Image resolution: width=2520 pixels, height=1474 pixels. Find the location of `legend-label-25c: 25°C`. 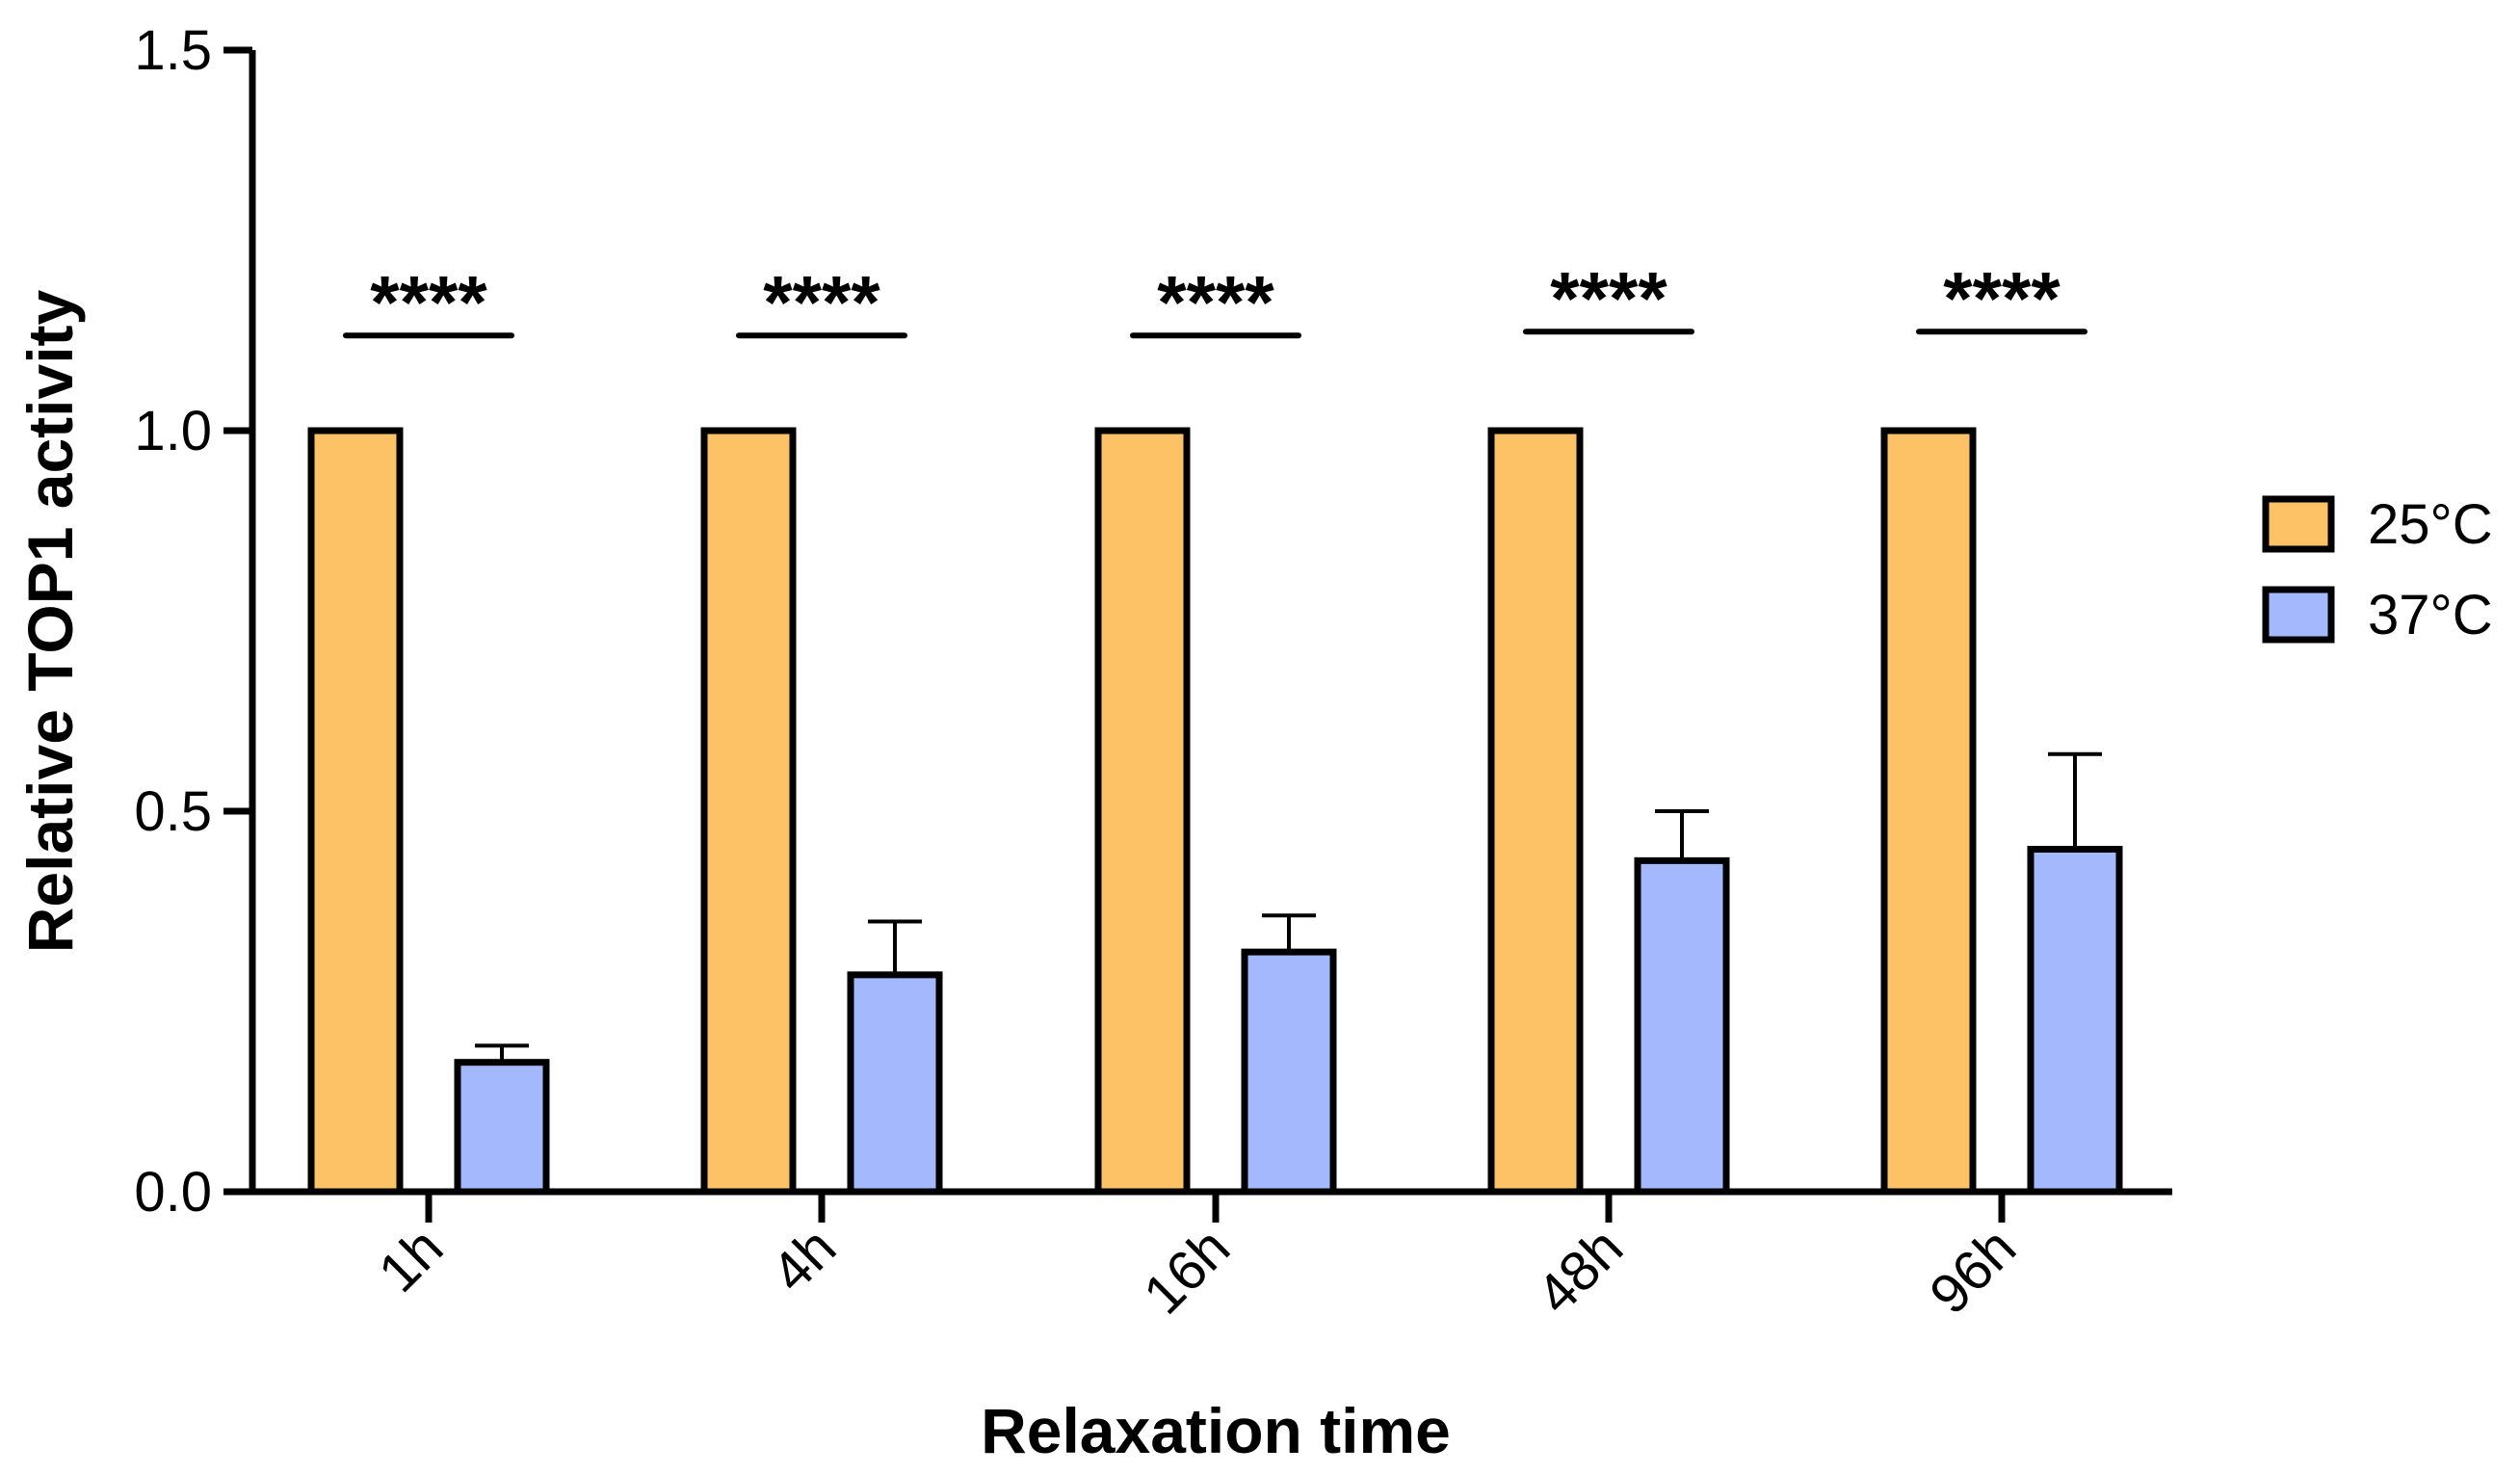

legend-label-25c: 25°C is located at coordinates (2430, 524).